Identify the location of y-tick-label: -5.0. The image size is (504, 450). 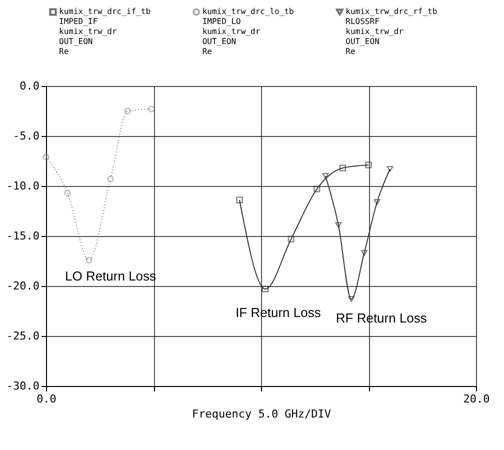
(26, 136).